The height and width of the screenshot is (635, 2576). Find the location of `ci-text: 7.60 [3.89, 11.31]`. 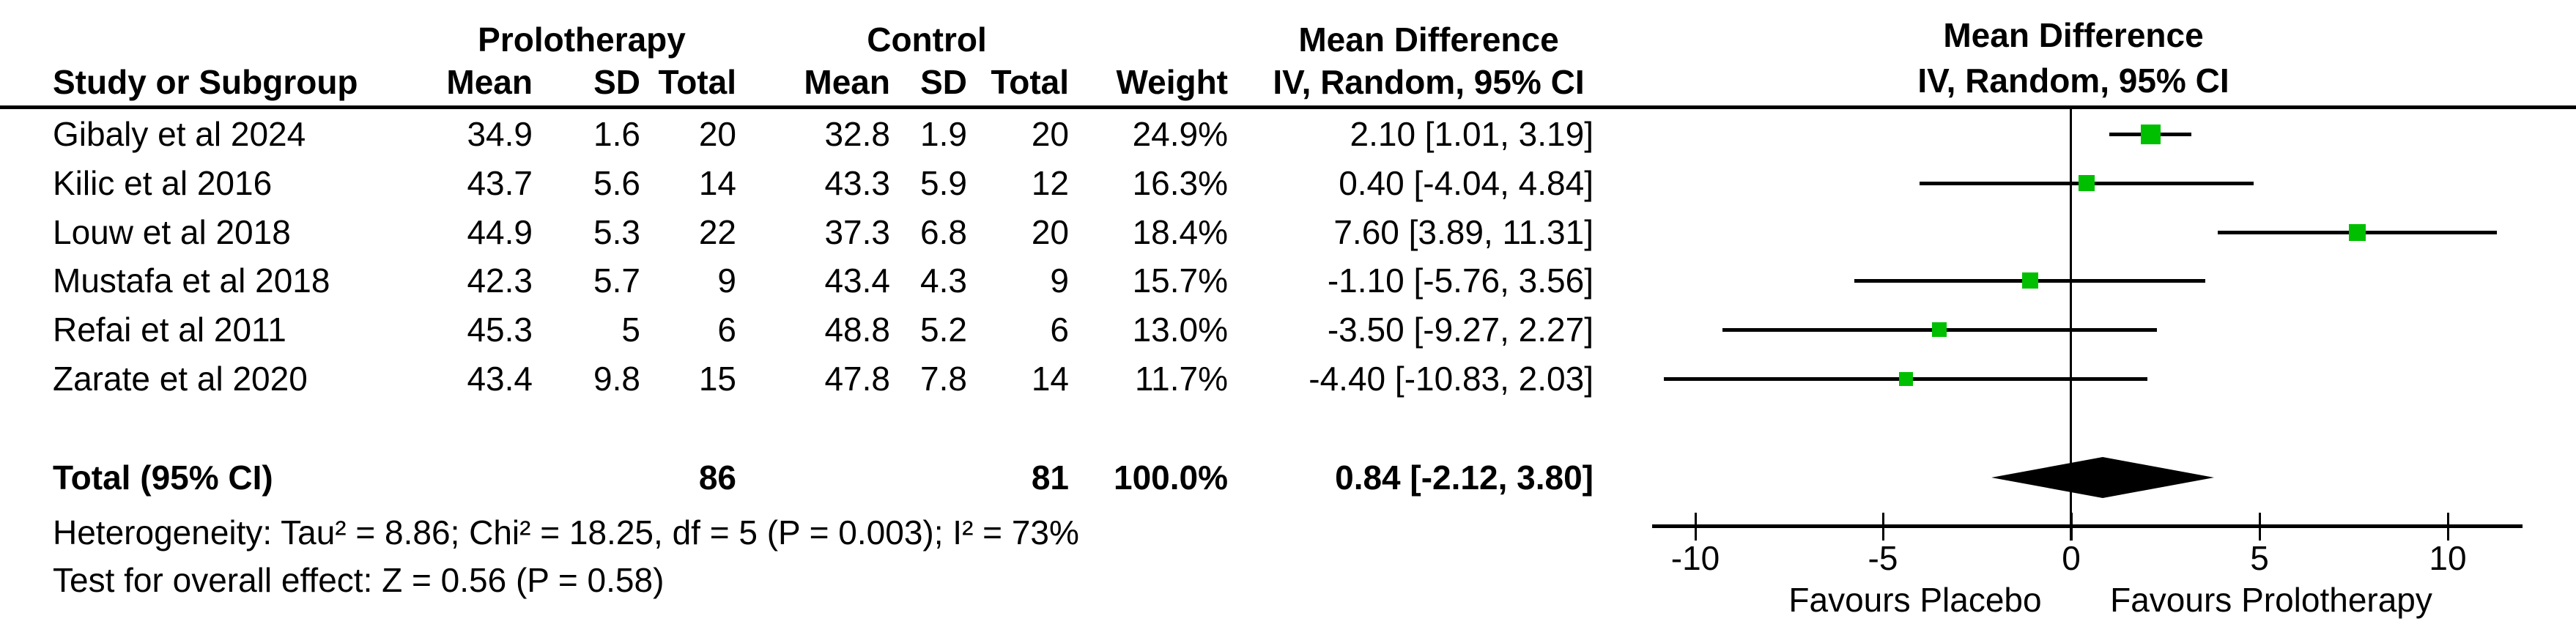

ci-text: 7.60 [3.89, 11.31] is located at coordinates (1463, 232).